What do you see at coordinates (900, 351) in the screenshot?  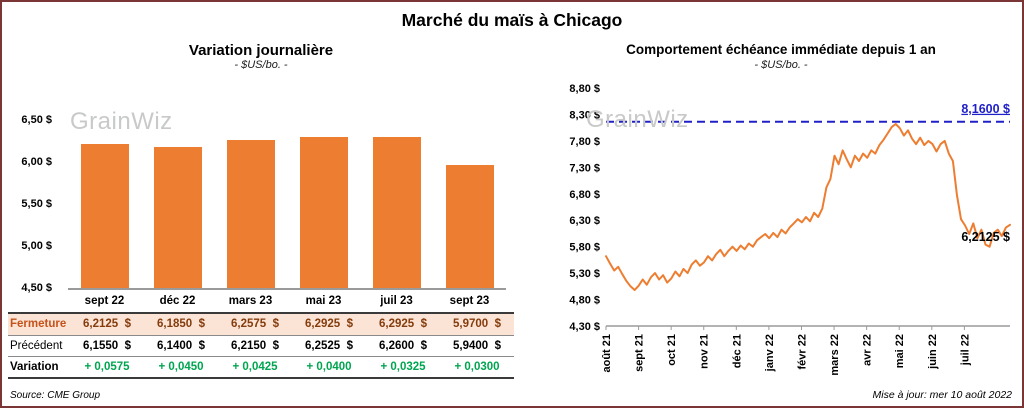 I see `line-x-tick-label: mai 22` at bounding box center [900, 351].